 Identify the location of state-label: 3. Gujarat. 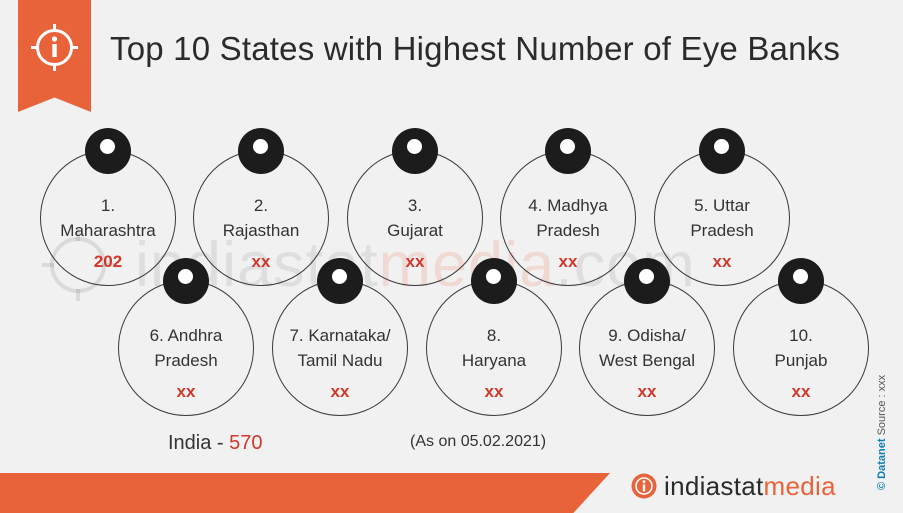
(415, 218).